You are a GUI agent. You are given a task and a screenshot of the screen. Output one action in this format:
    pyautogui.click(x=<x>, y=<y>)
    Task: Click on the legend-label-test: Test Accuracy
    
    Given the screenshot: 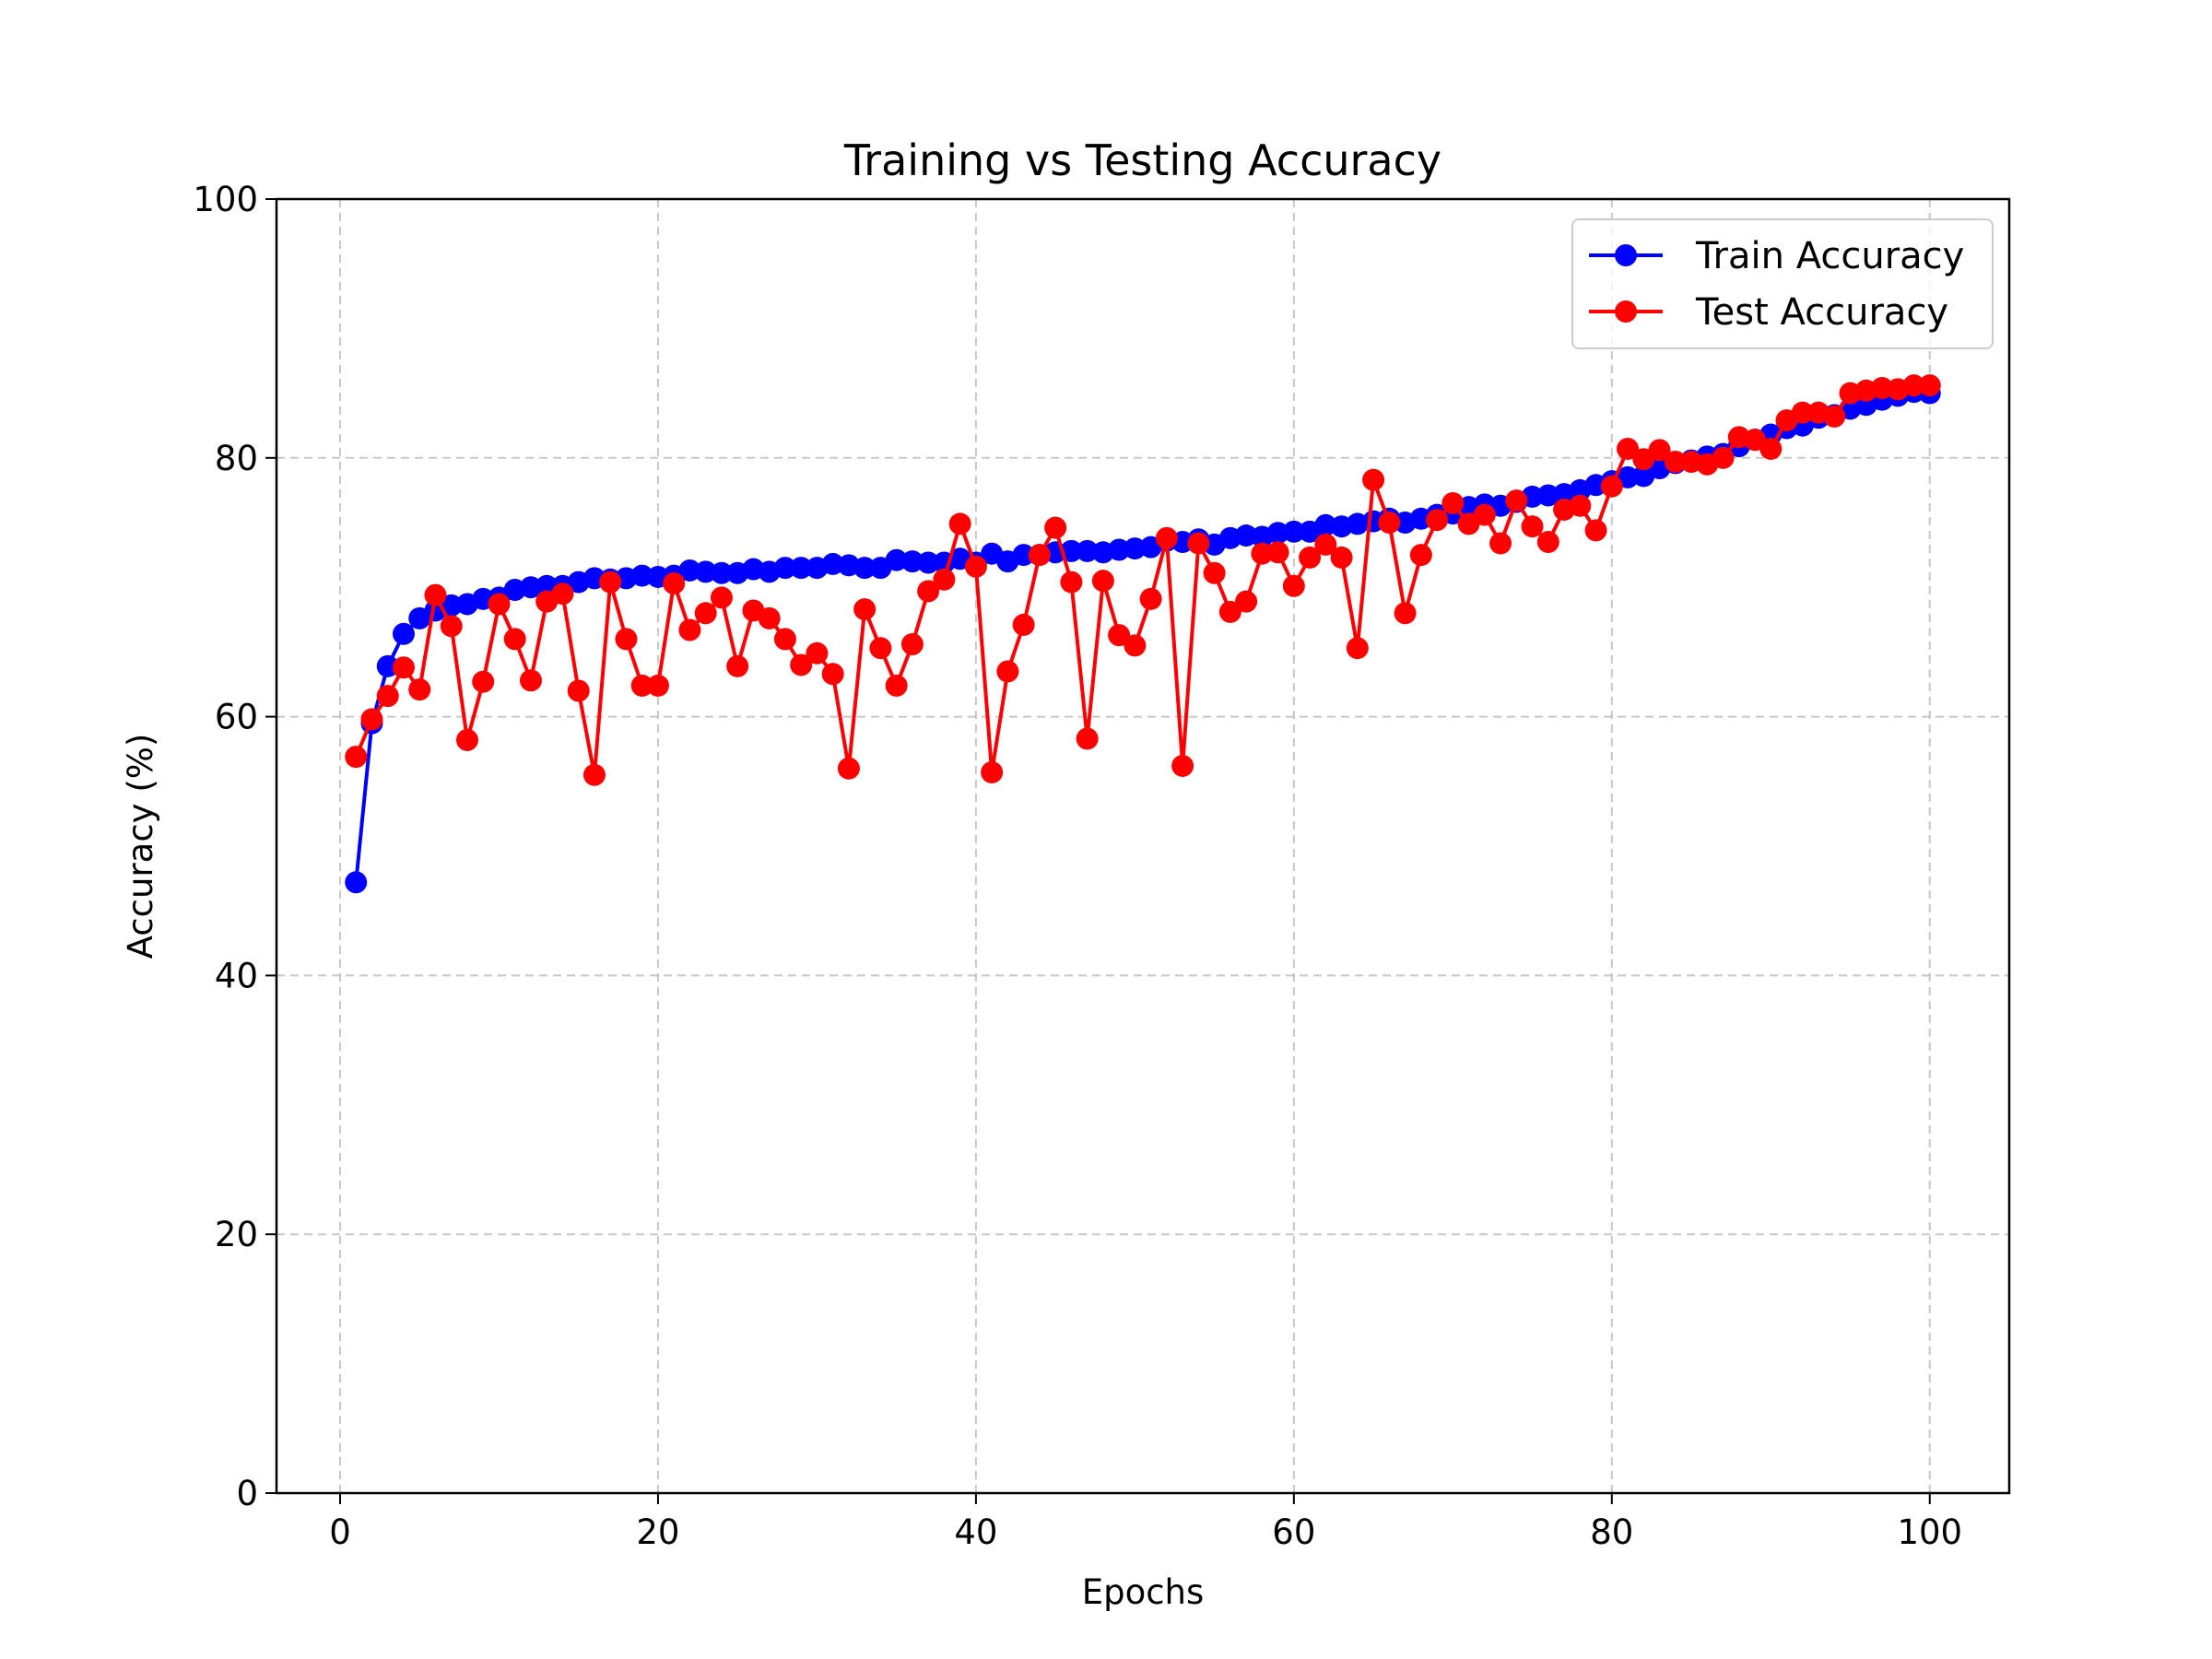 What is the action you would take?
    pyautogui.click(x=1821, y=312)
    